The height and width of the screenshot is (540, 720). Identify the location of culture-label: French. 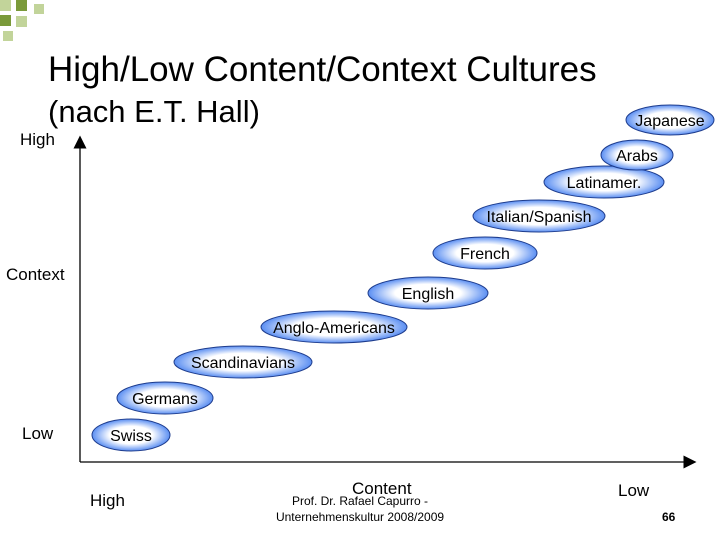
(485, 254).